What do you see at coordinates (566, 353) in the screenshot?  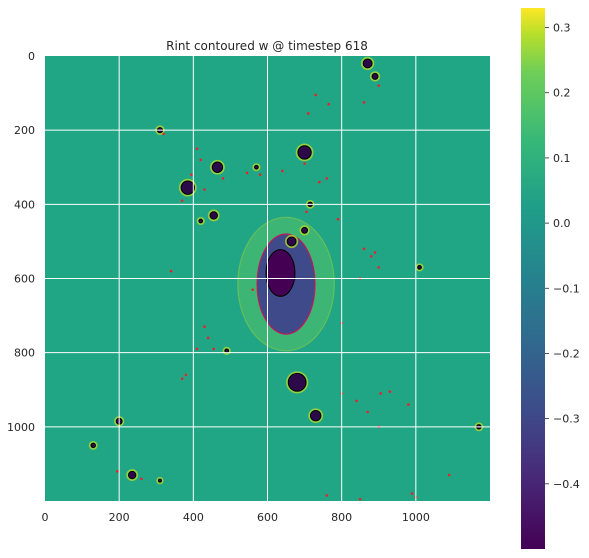 I see `colorbar-tick-label: −0.2` at bounding box center [566, 353].